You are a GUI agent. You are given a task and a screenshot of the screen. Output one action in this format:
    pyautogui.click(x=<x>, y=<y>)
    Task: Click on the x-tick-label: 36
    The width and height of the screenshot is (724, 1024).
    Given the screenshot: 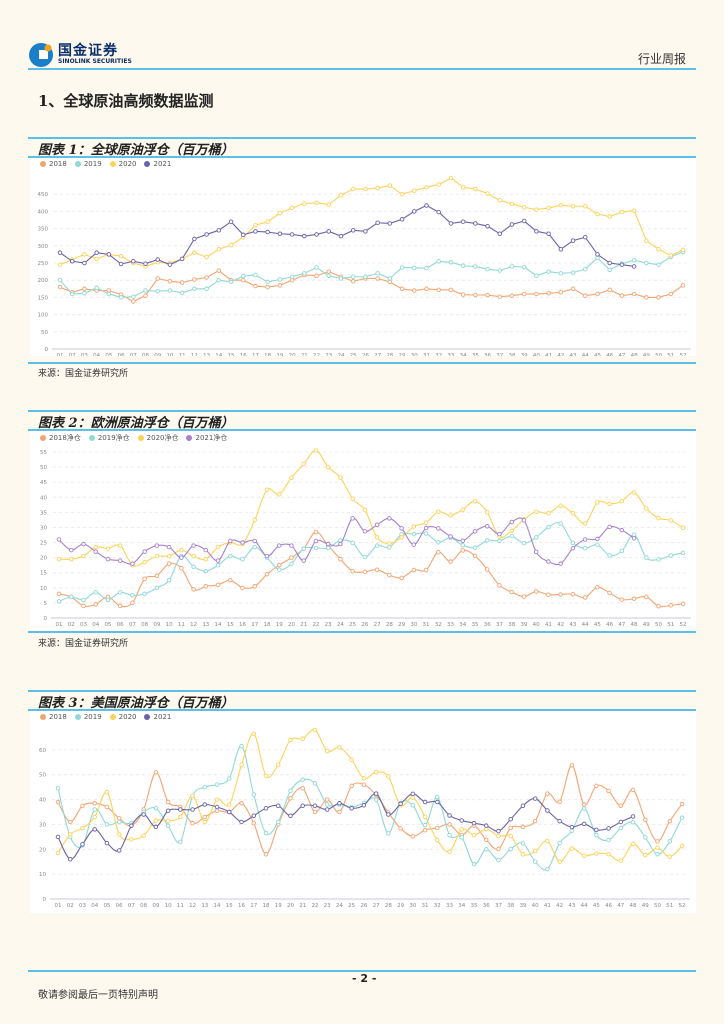 What is the action you would take?
    pyautogui.click(x=486, y=906)
    